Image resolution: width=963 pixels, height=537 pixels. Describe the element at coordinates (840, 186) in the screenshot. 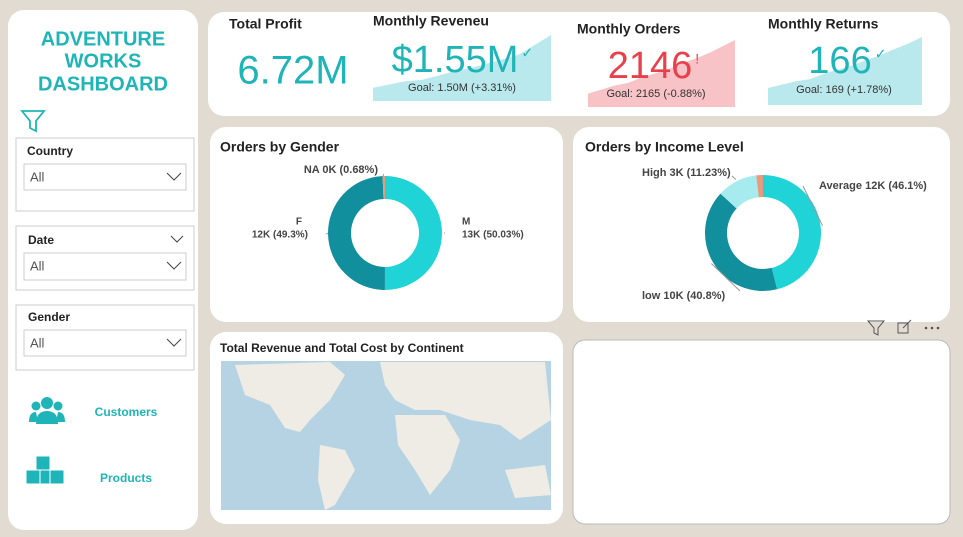

I see `slice-category: Average` at that location.